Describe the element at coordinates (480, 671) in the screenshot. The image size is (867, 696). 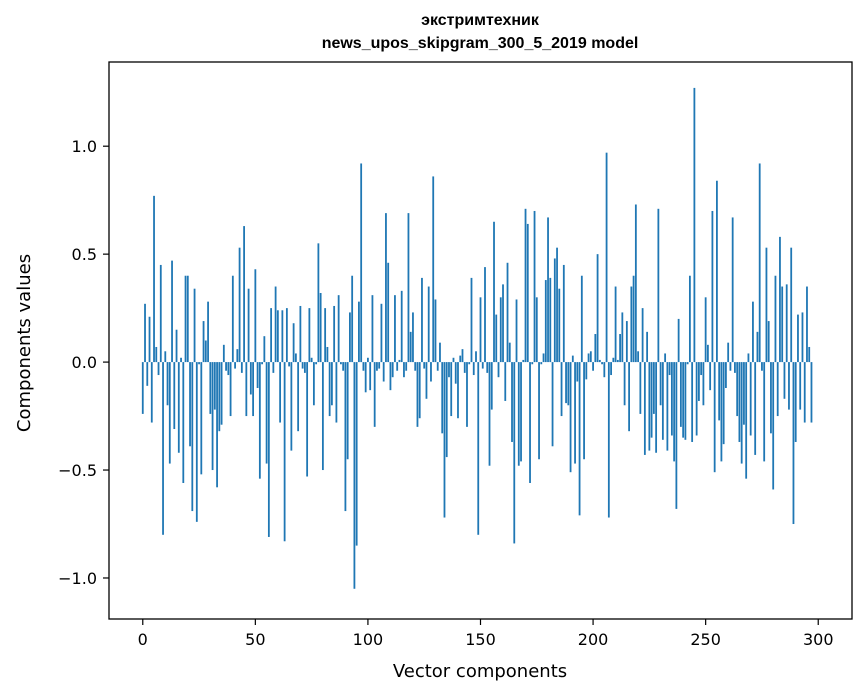
I see `x-axis-label: Vector components` at that location.